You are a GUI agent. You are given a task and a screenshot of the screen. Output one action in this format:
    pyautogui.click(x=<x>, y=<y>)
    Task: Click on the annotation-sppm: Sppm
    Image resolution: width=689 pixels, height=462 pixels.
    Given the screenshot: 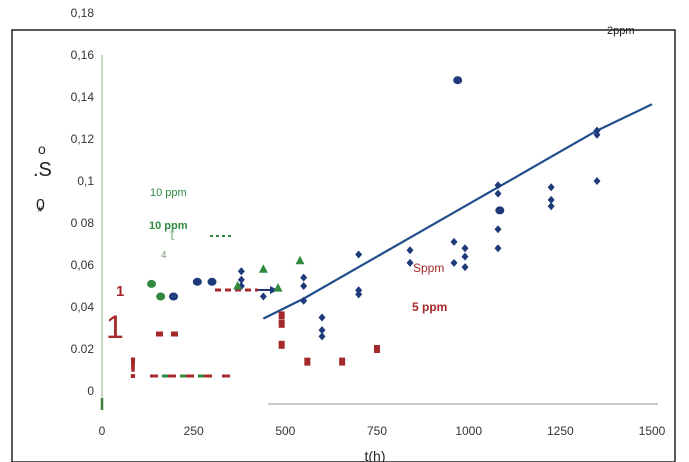 What is the action you would take?
    pyautogui.click(x=428, y=268)
    